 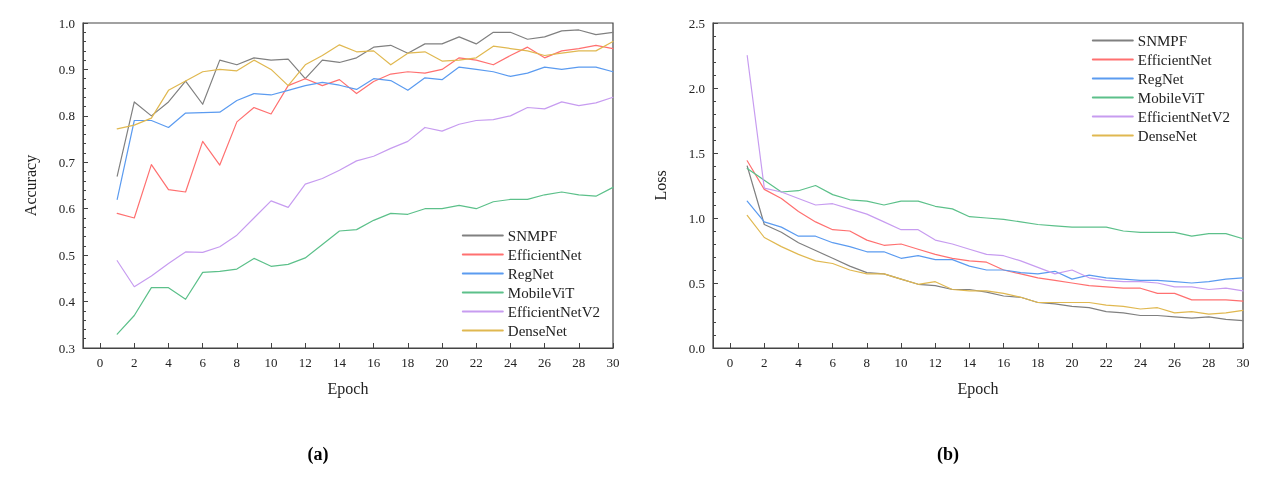 I want to click on y-tick-label: 0.6, so click(x=67, y=209).